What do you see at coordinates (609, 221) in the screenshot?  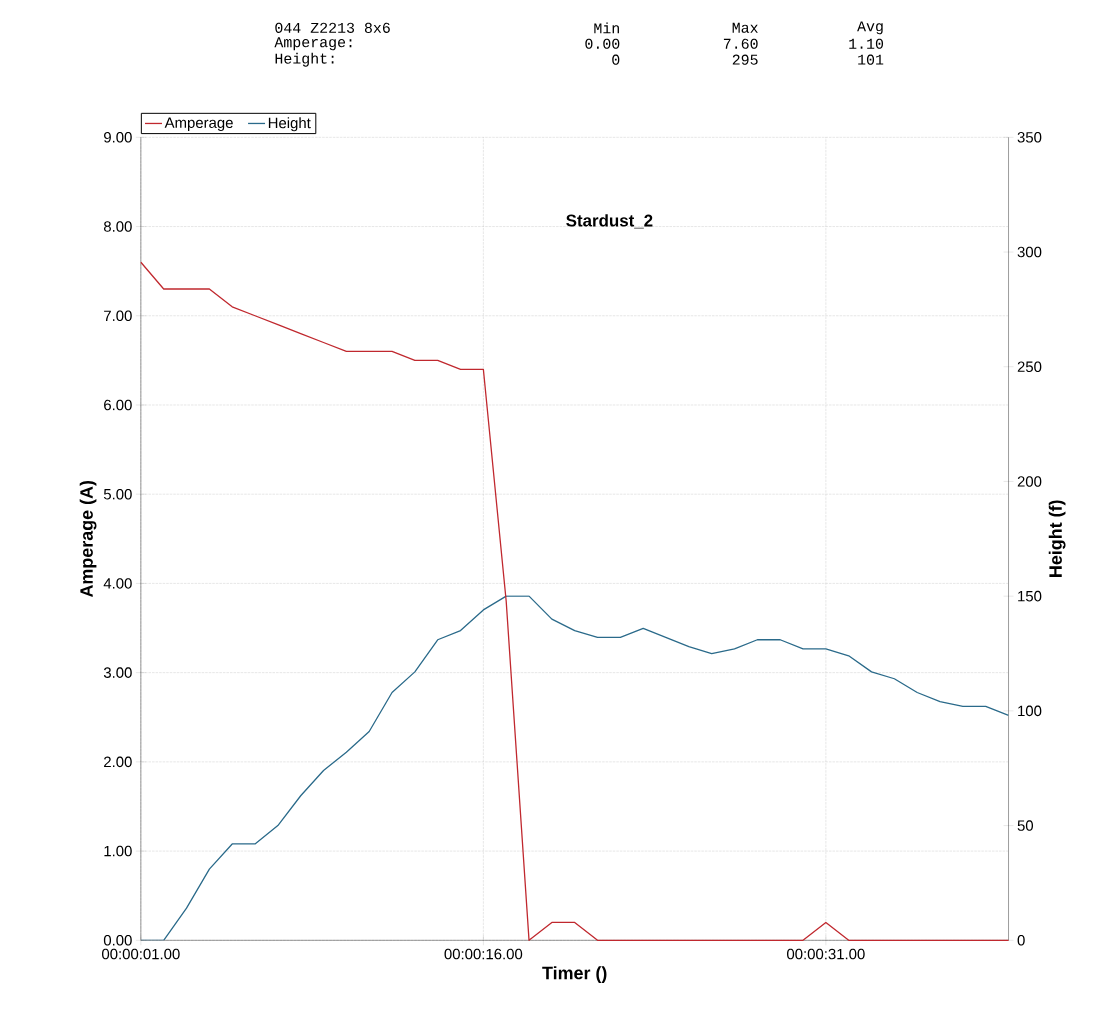 I see `text: Stardust_2` at bounding box center [609, 221].